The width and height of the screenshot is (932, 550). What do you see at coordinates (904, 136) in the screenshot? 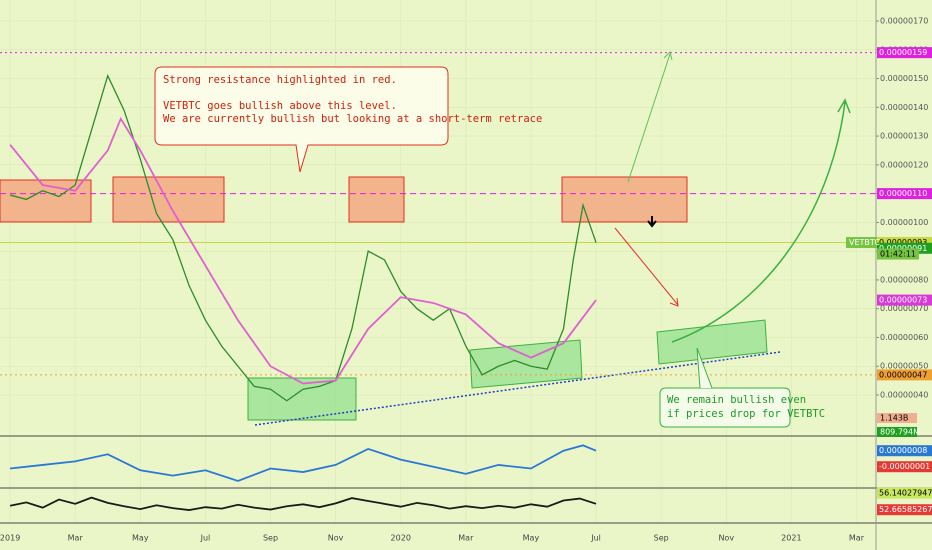
I see `y-tick-label: 0.00000130` at bounding box center [904, 136].